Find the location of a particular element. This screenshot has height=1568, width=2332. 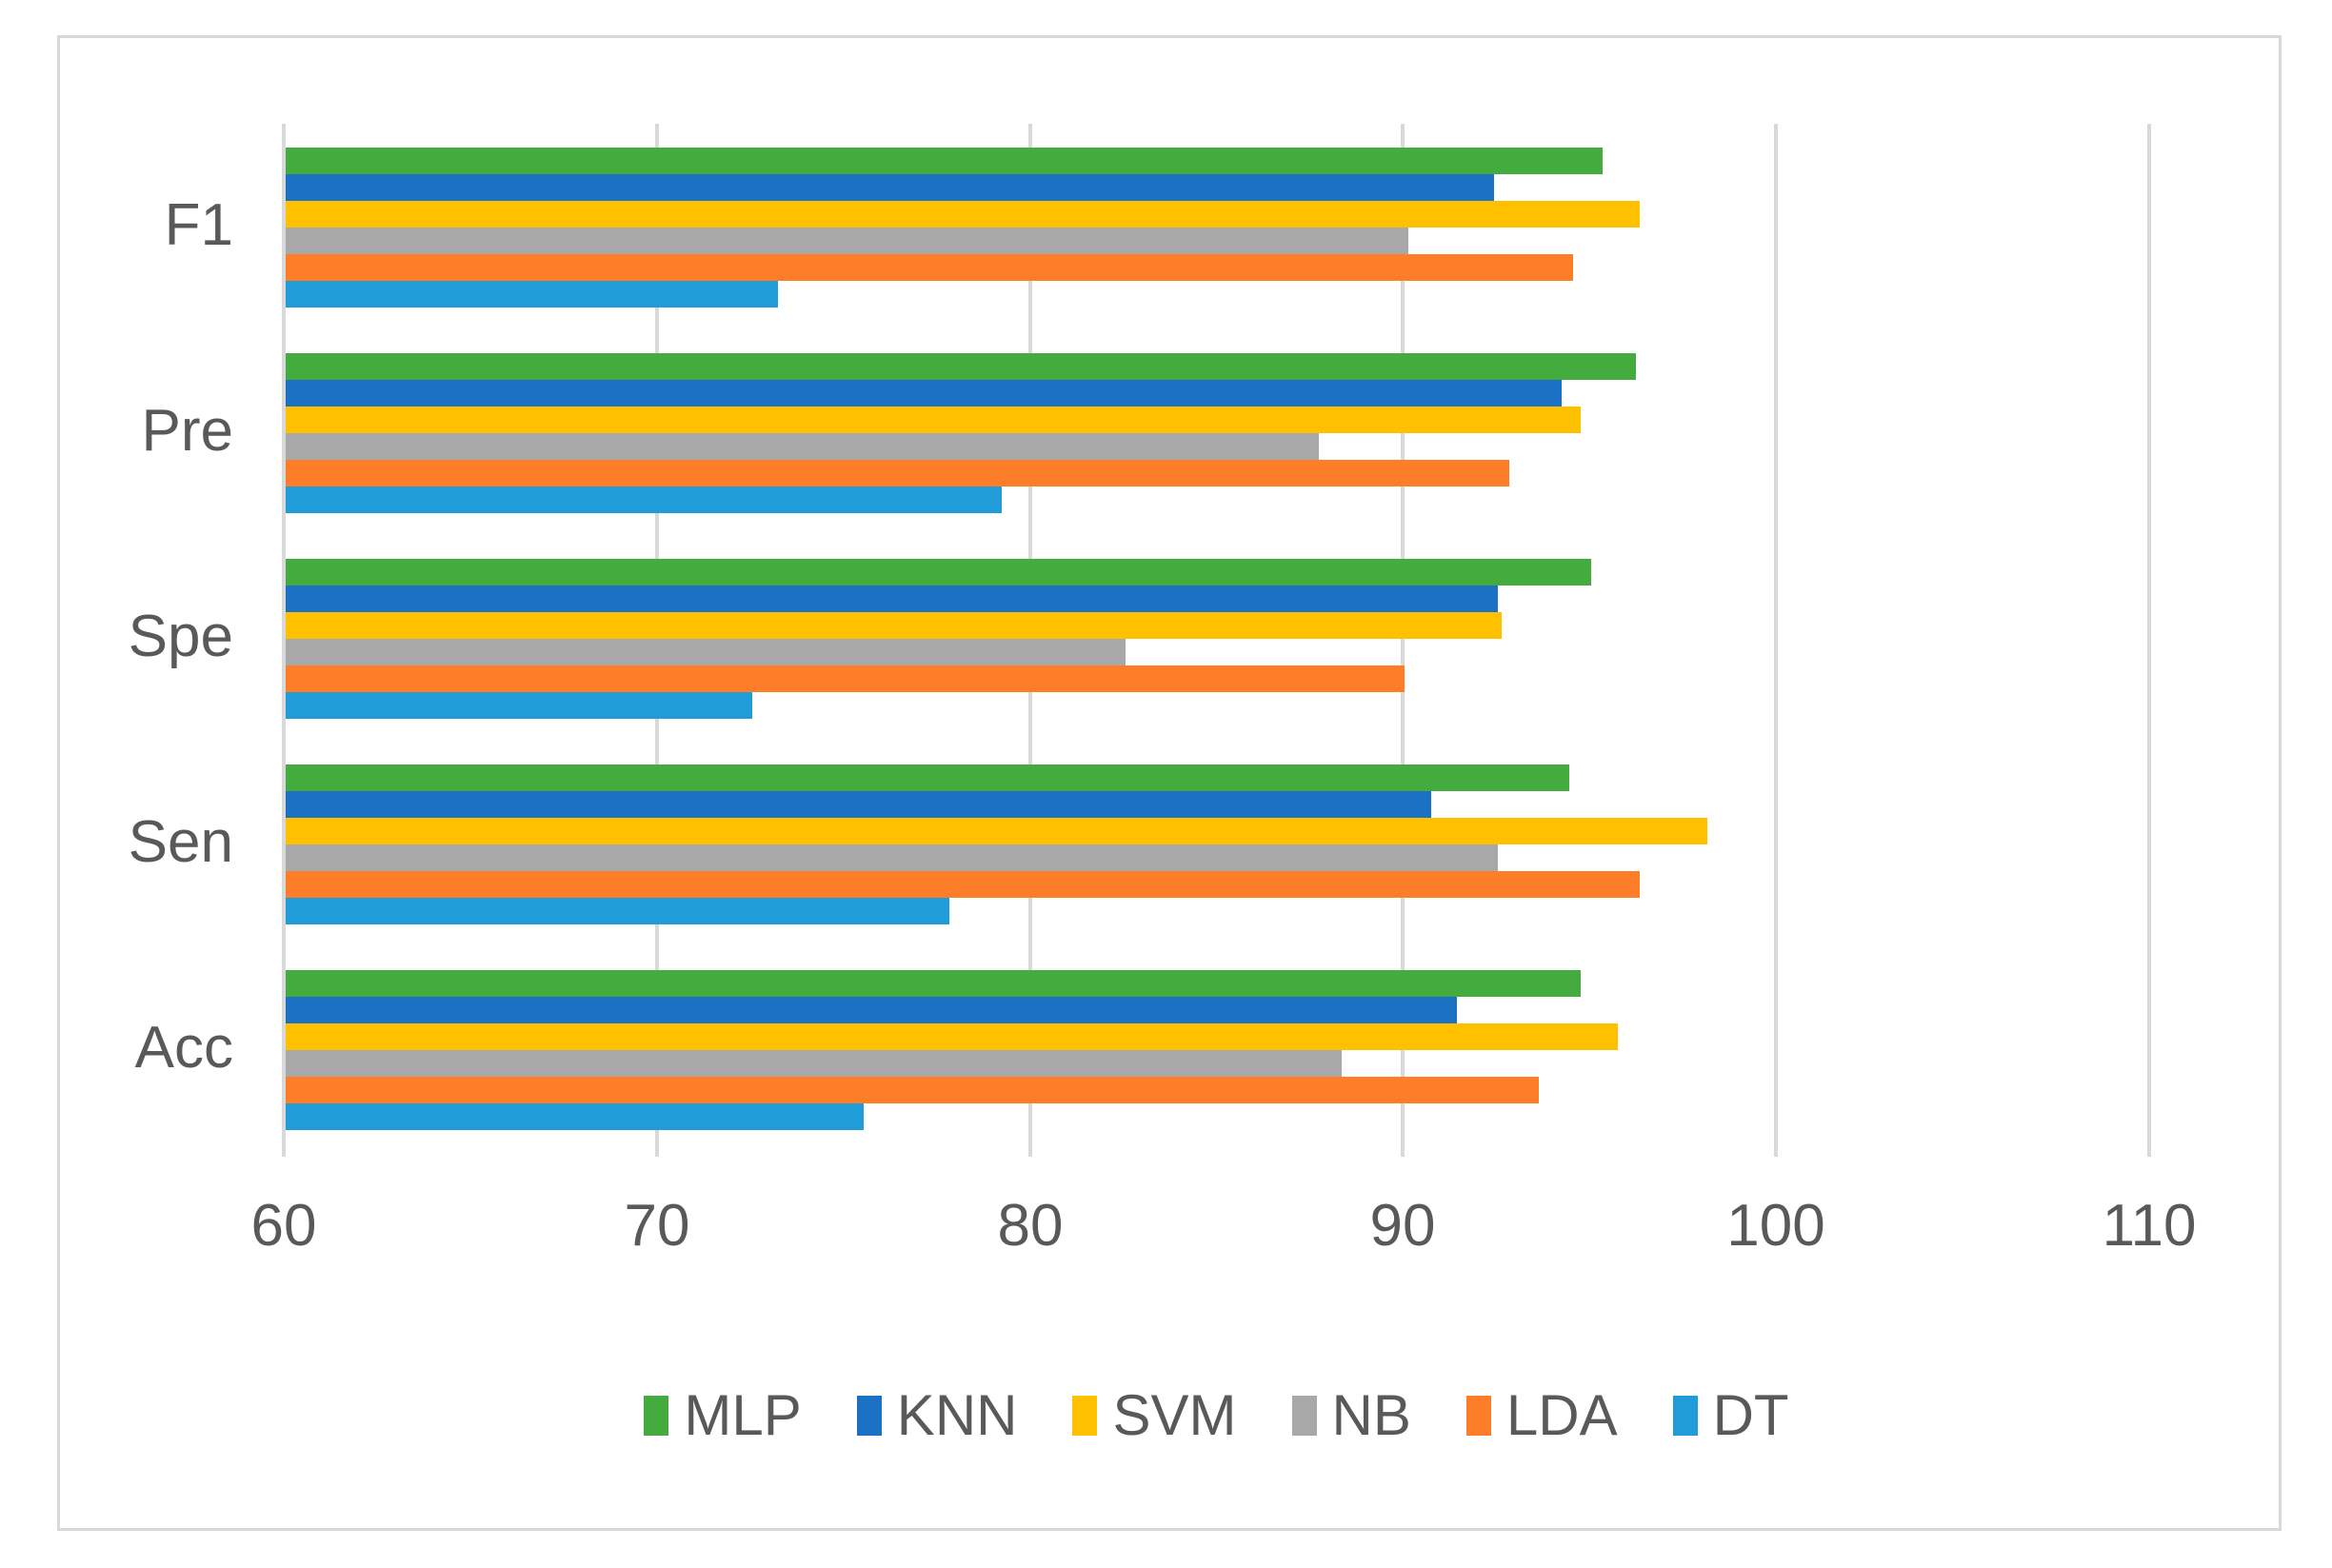

legend-swatch-lda is located at coordinates (1478, 1416).